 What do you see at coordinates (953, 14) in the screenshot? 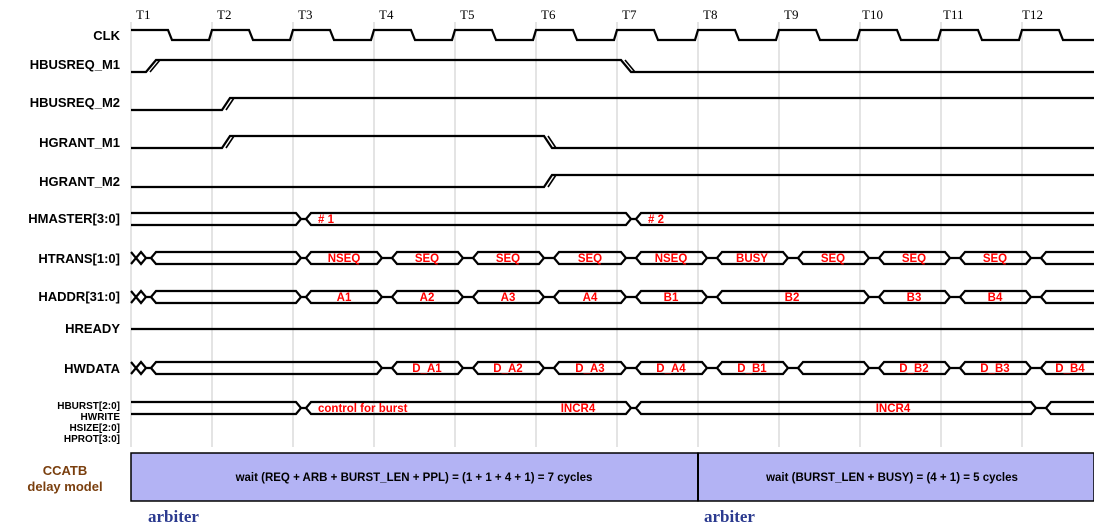
I see `tick-label-t11: T11` at bounding box center [953, 14].